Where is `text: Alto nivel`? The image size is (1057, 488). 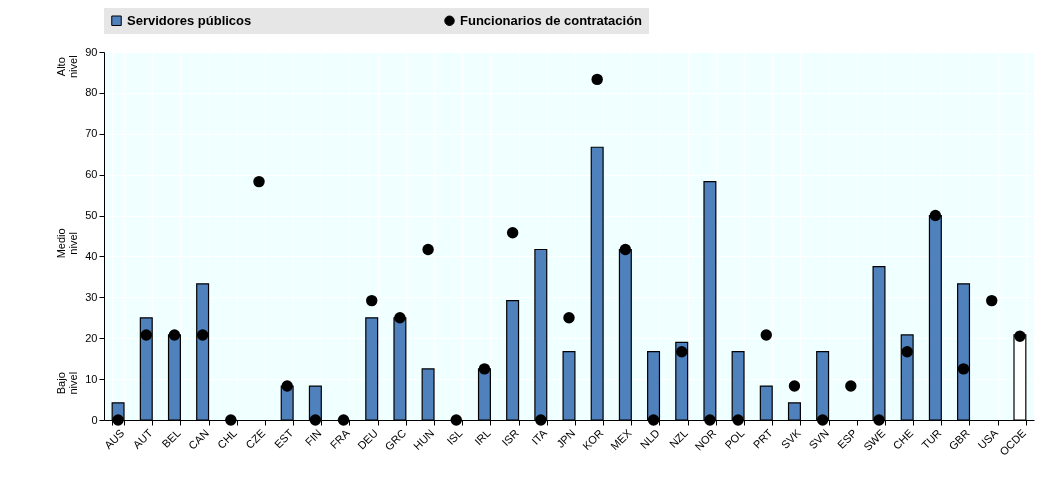
text: Alto nivel is located at coordinates (67, 67).